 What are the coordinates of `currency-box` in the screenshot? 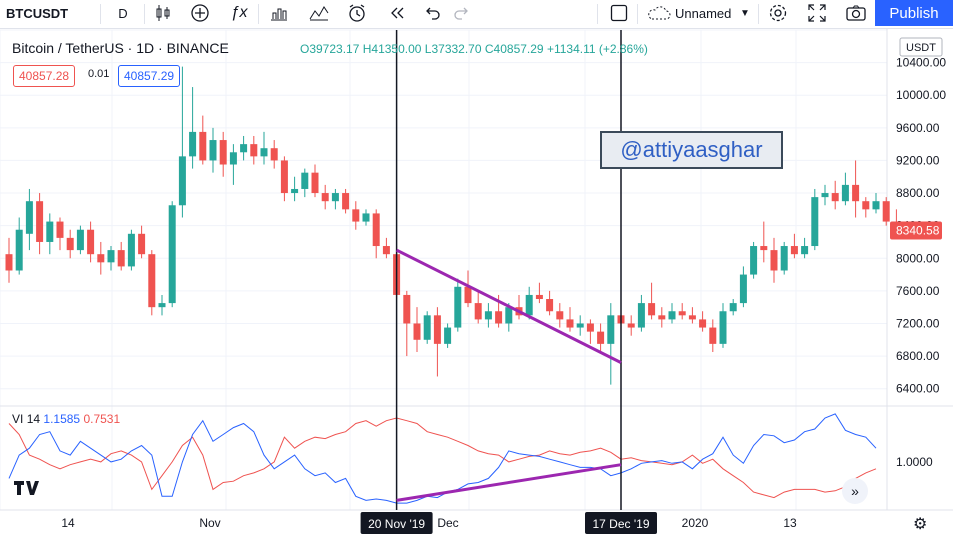 It's located at (921, 47).